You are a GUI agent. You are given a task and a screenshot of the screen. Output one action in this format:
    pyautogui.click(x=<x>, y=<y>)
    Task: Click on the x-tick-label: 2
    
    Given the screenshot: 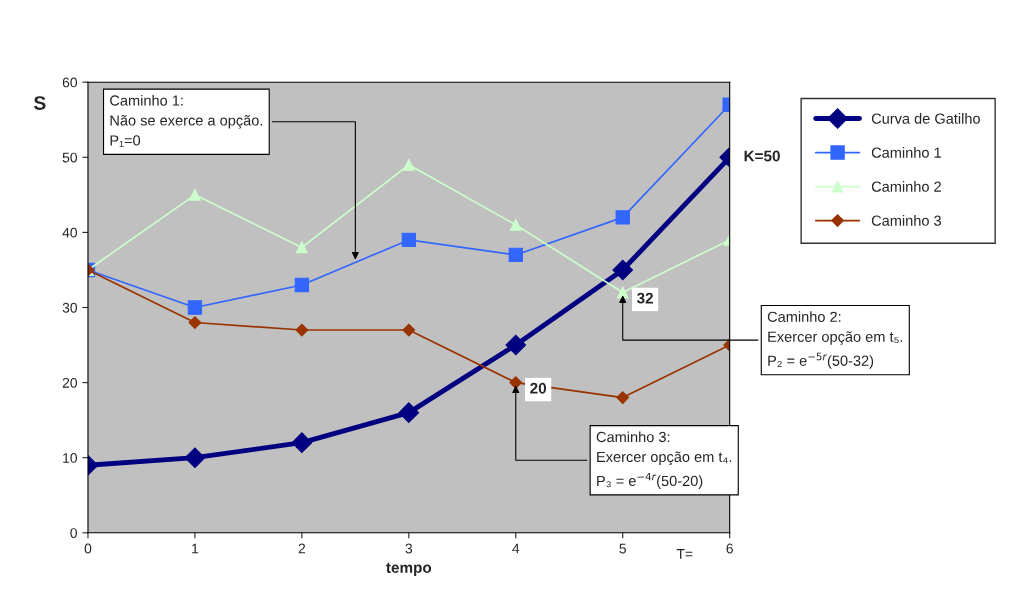 What is the action you would take?
    pyautogui.click(x=302, y=548)
    